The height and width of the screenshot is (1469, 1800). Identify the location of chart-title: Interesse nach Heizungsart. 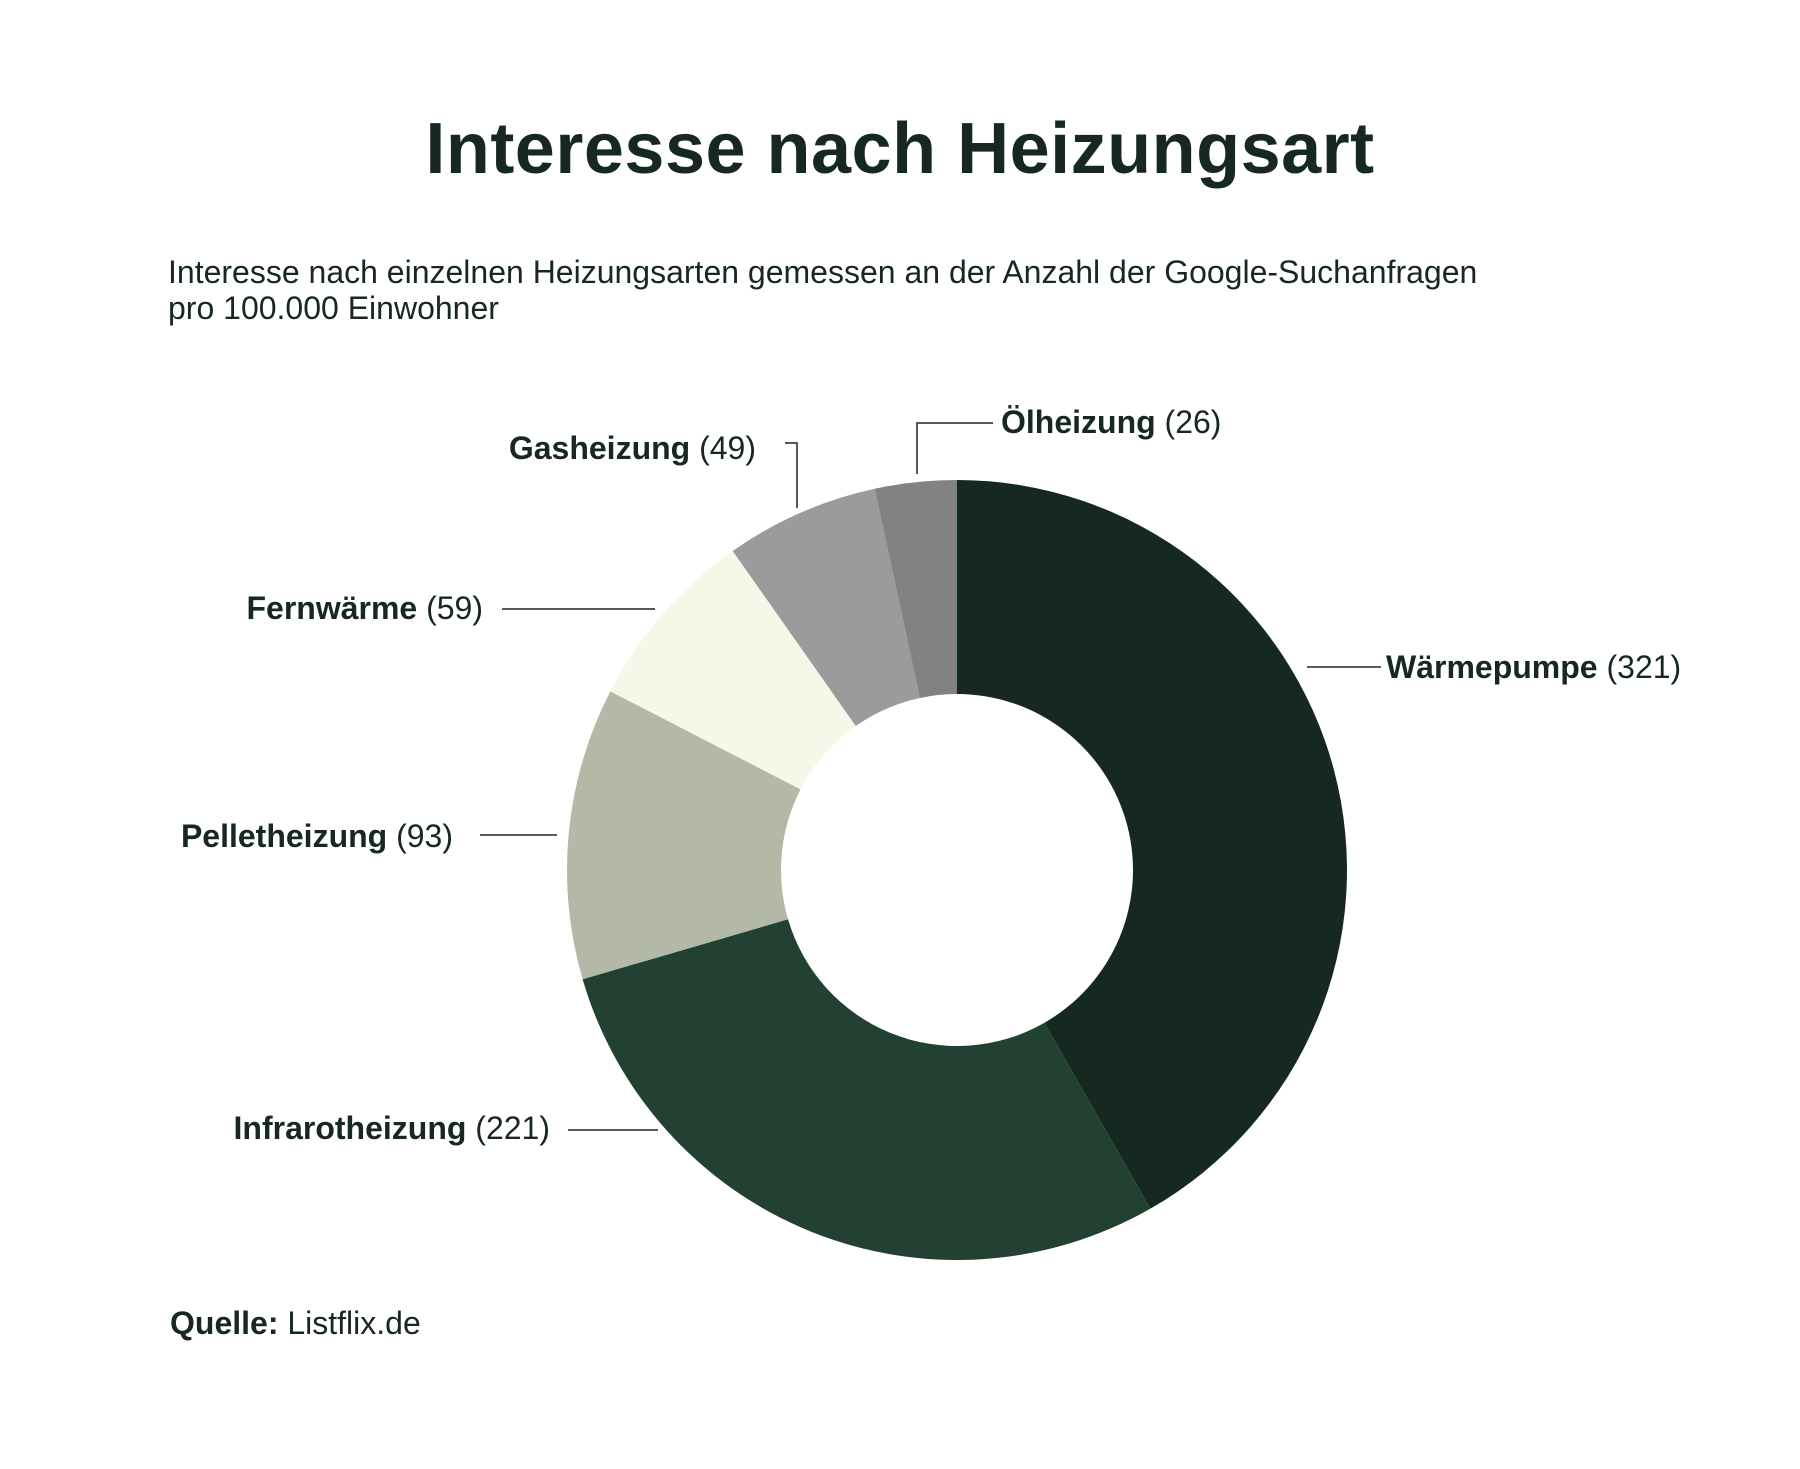
(900, 149).